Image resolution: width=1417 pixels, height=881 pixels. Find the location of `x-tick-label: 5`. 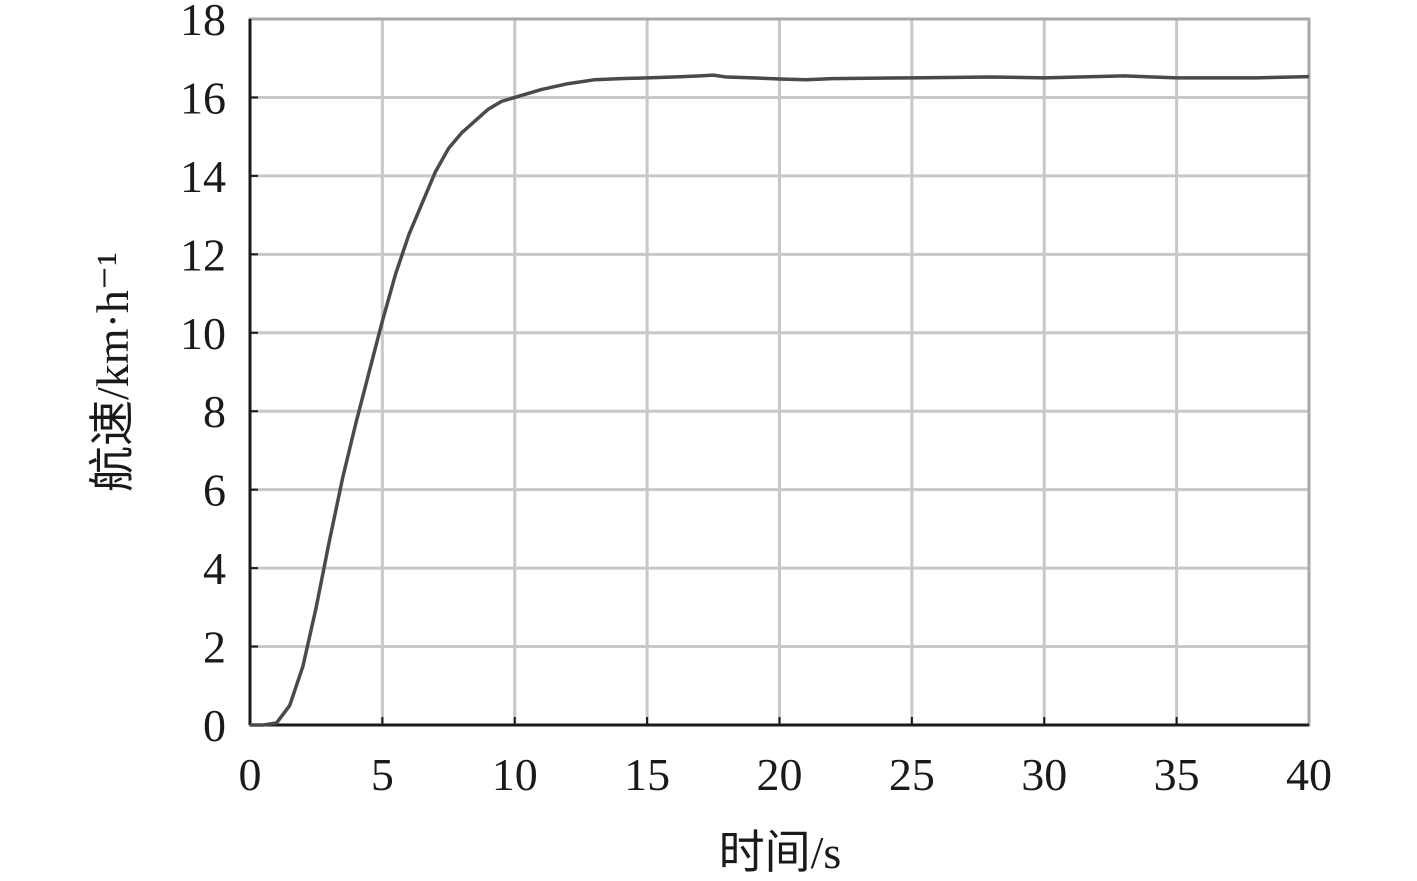

x-tick-label: 5 is located at coordinates (382, 774).